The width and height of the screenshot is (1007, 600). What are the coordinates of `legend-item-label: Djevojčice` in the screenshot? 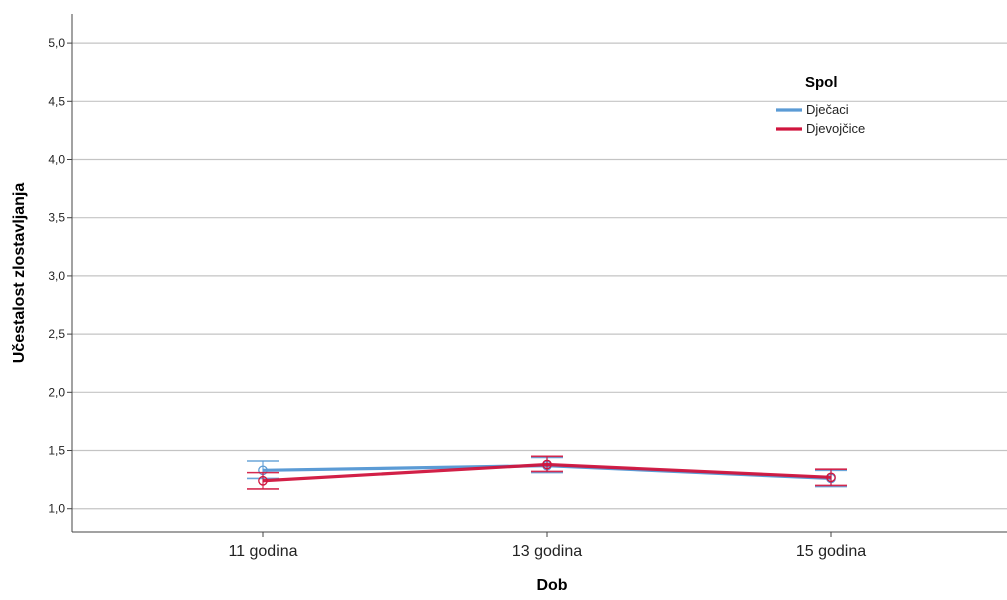 It's located at (835, 128).